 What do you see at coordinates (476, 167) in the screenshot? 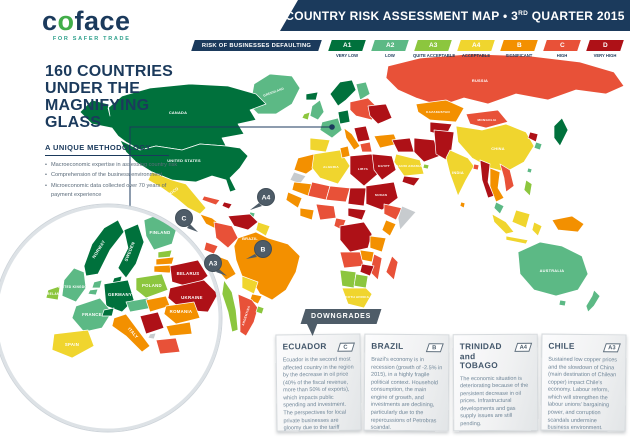
I see `country-bangladesh` at bounding box center [476, 167].